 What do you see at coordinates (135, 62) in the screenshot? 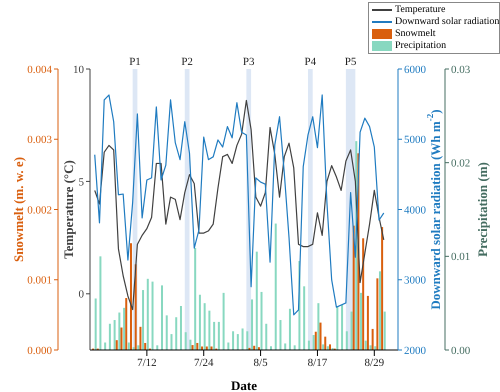
I see `band-label: P1` at bounding box center [135, 62].